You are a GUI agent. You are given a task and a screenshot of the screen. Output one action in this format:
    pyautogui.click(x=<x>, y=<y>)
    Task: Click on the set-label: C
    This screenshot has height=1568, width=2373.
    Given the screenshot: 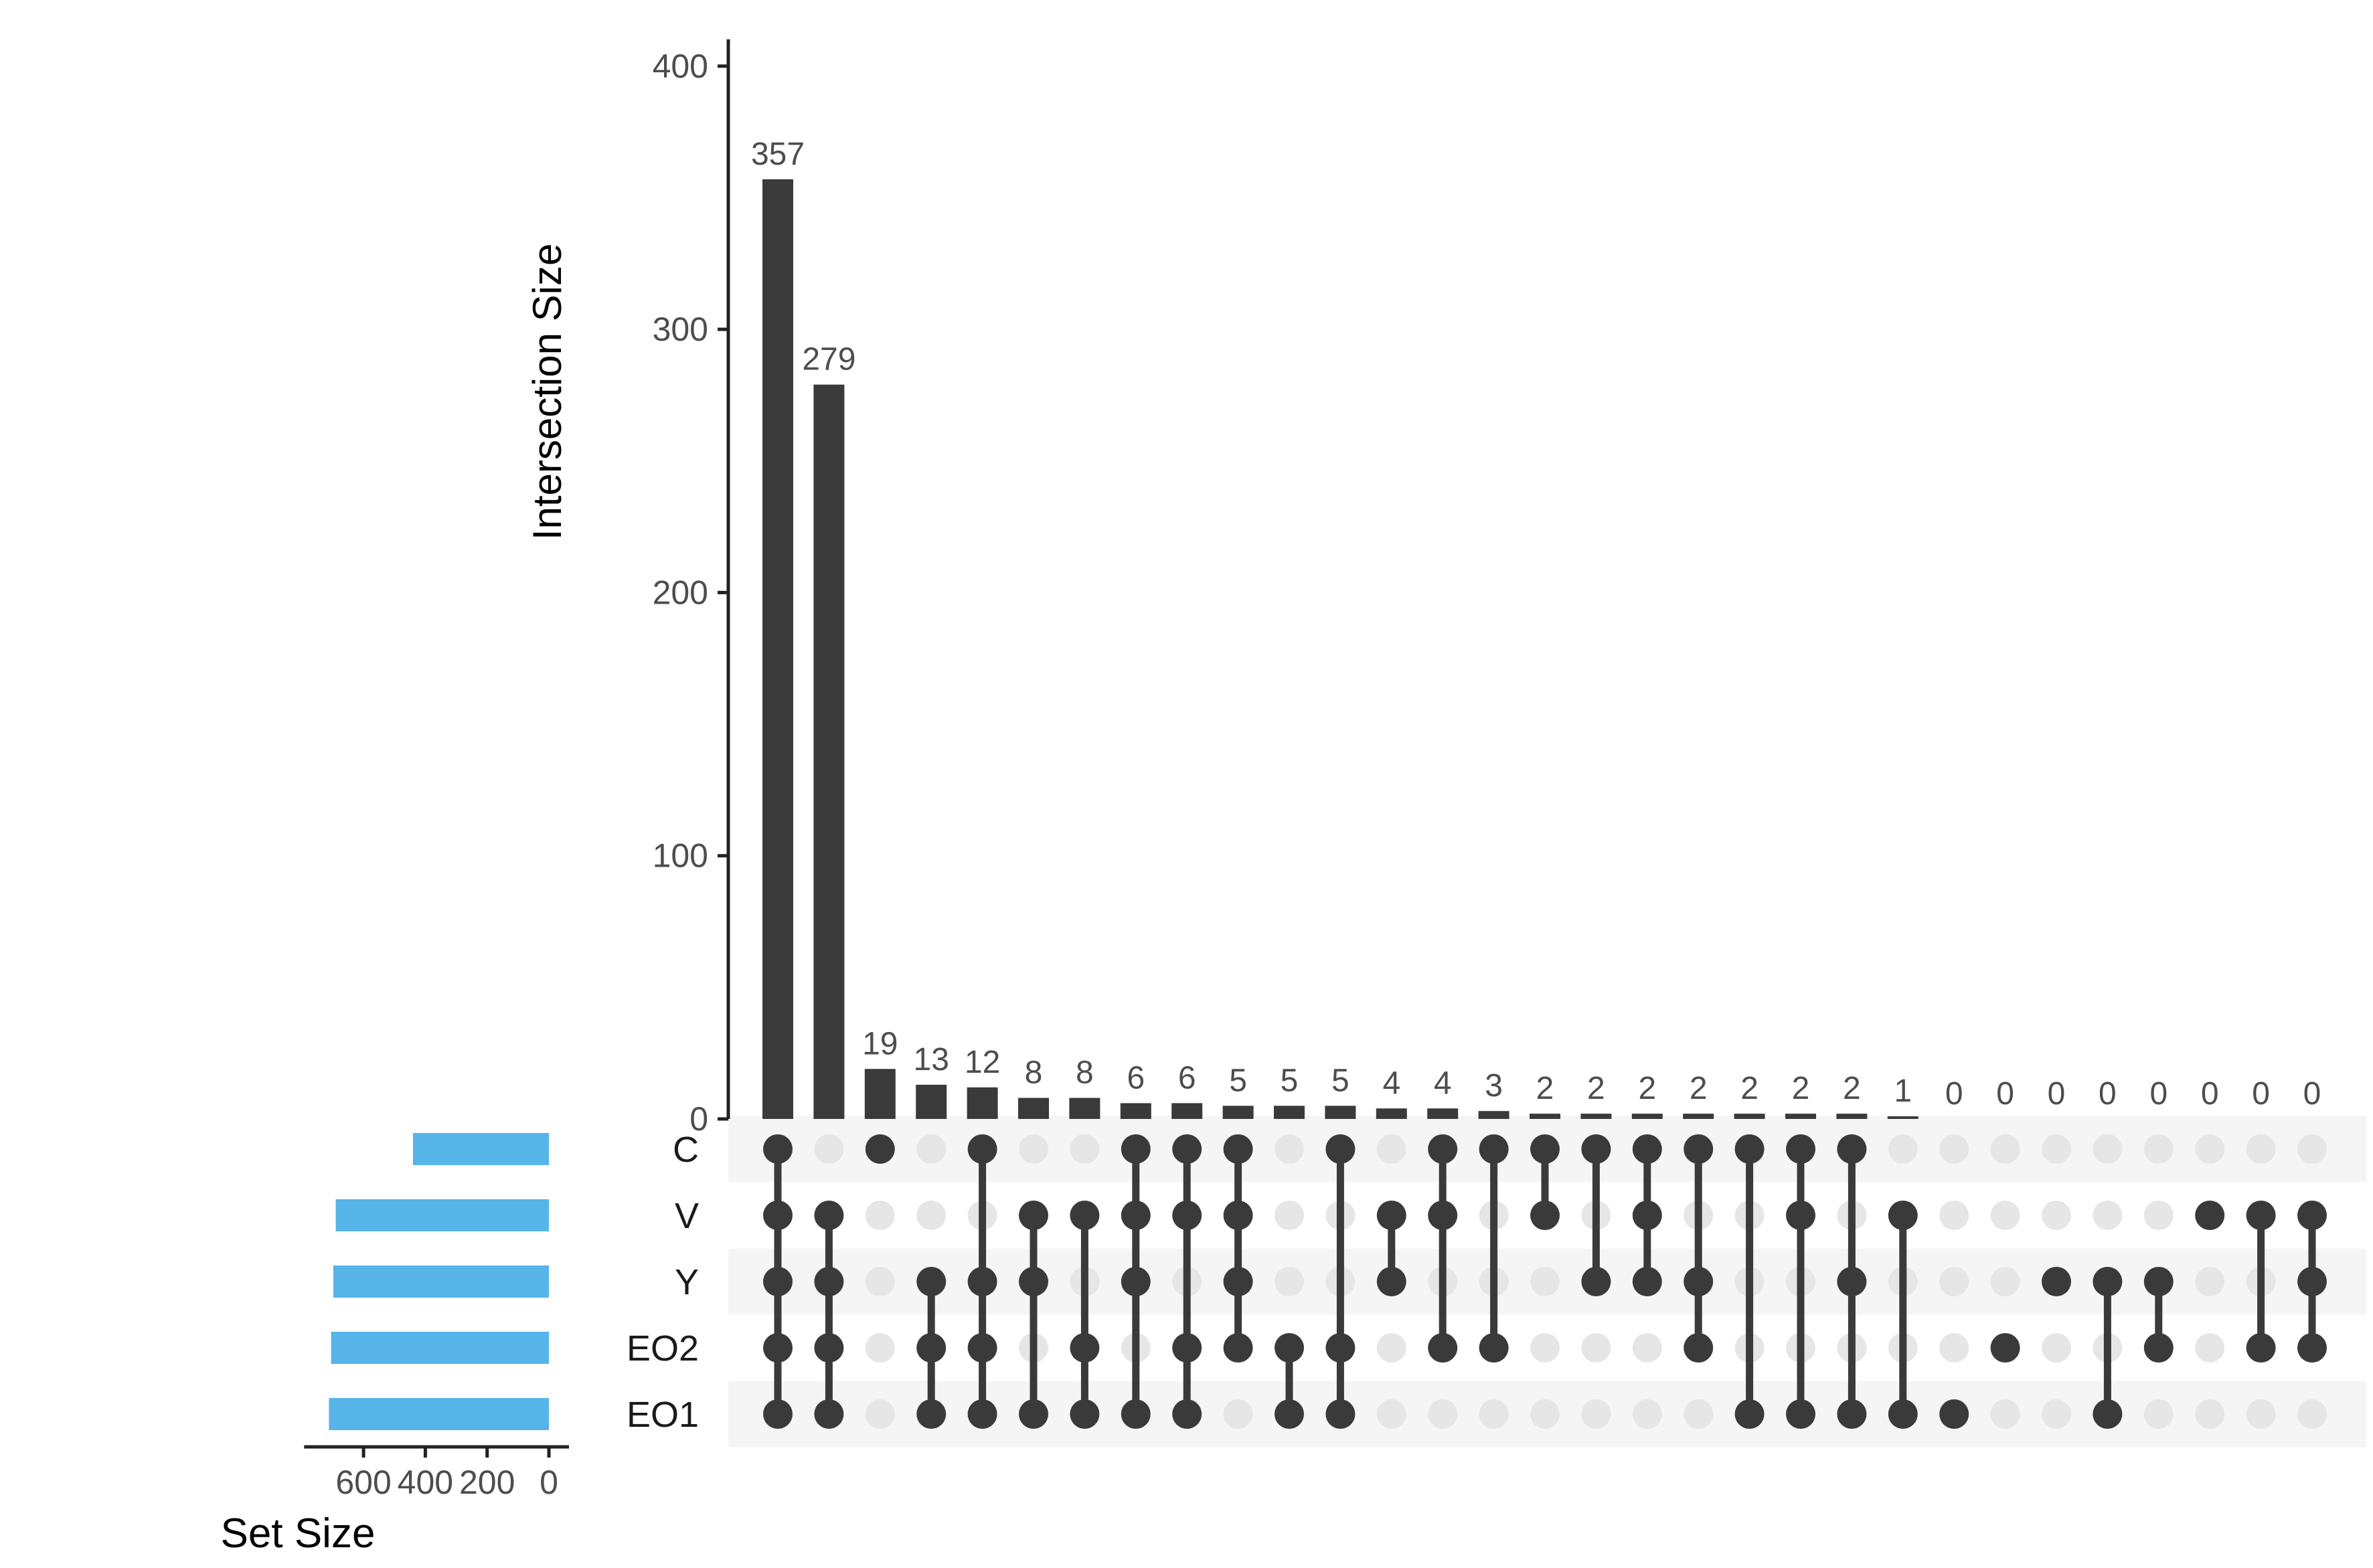 What is the action you would take?
    pyautogui.click(x=686, y=1150)
    